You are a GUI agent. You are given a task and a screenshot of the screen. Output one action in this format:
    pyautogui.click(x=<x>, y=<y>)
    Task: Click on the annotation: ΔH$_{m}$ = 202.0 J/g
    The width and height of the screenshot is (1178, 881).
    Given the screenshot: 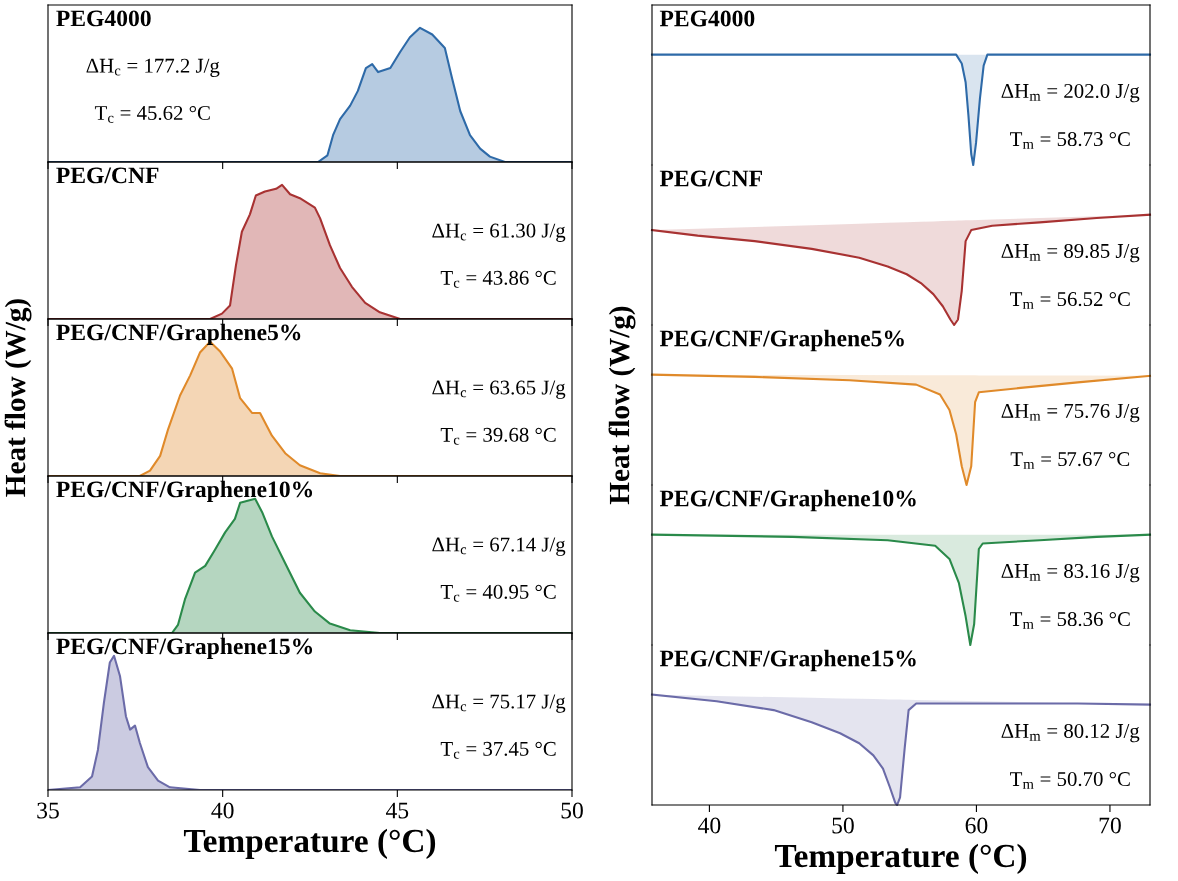 What is the action you would take?
    pyautogui.click(x=1070, y=93)
    